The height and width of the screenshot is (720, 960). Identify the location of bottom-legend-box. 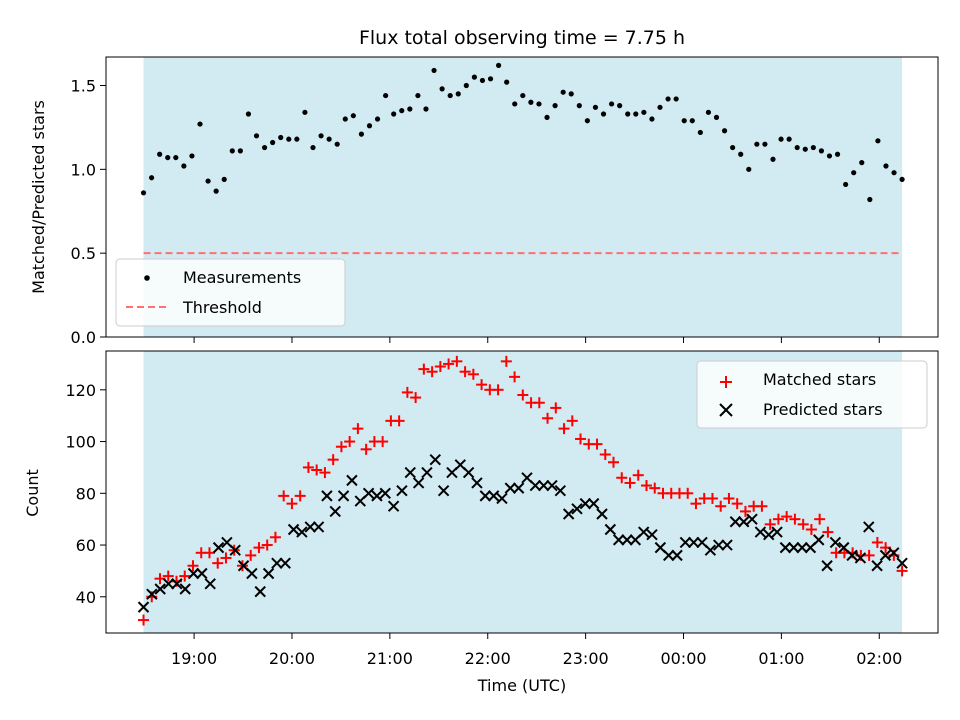
(812, 394).